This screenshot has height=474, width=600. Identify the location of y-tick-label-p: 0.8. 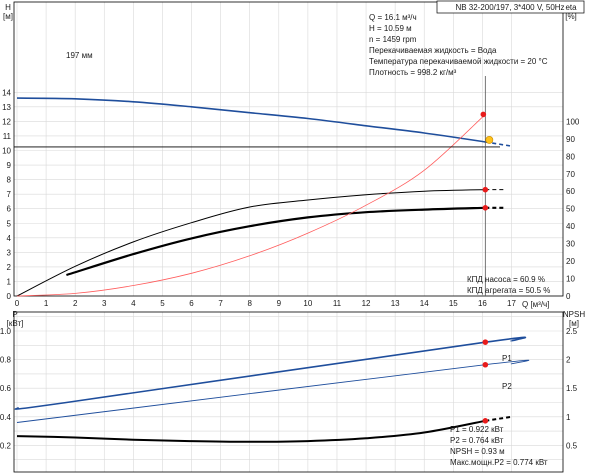
(6, 360).